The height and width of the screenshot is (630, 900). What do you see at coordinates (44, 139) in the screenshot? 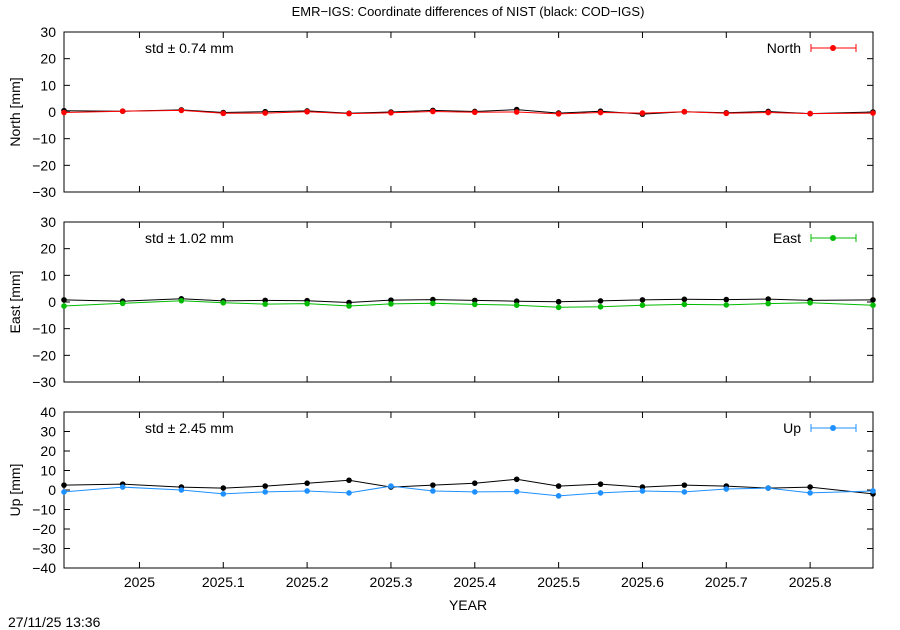
I see `y-tick-label-north: −10` at bounding box center [44, 139].